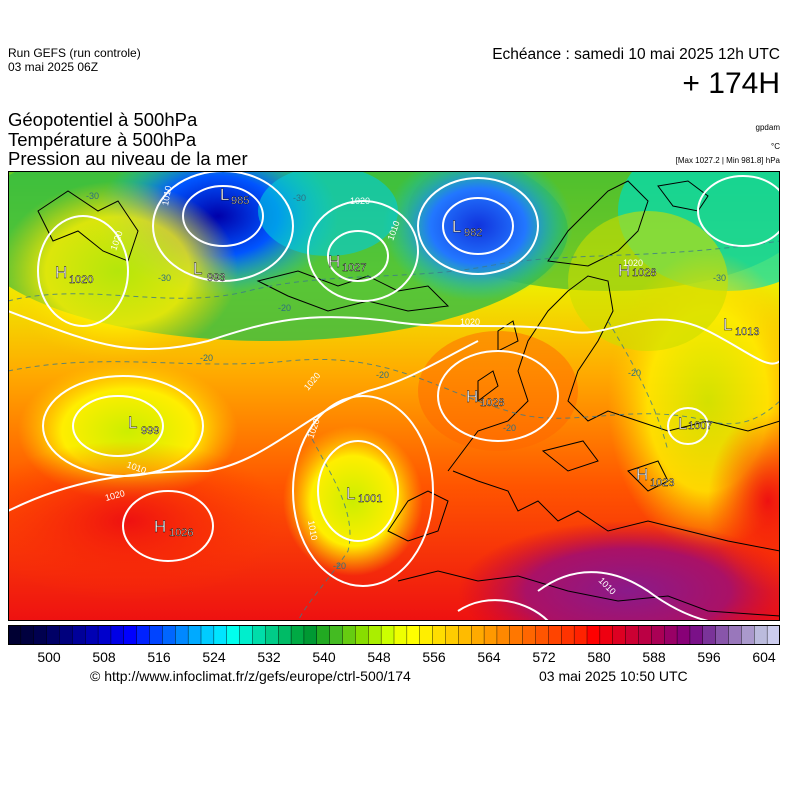 This screenshot has width=788, height=789. Describe the element at coordinates (662, 483) in the screenshot. I see `pressure-center-value: 1023` at that location.